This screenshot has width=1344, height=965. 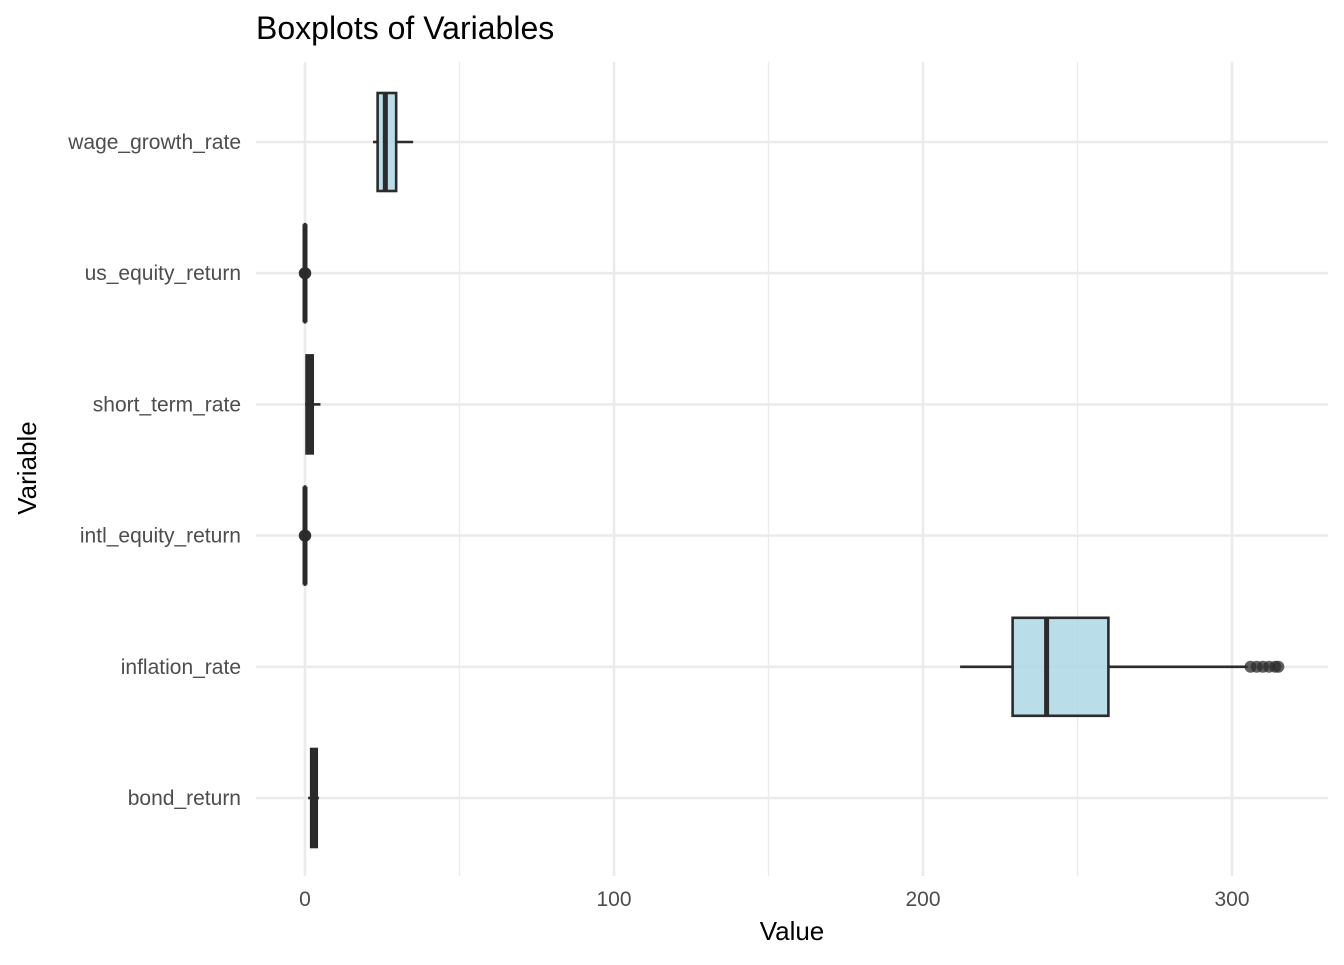 I want to click on y-tick-label: us_equity_return, so click(x=163, y=273).